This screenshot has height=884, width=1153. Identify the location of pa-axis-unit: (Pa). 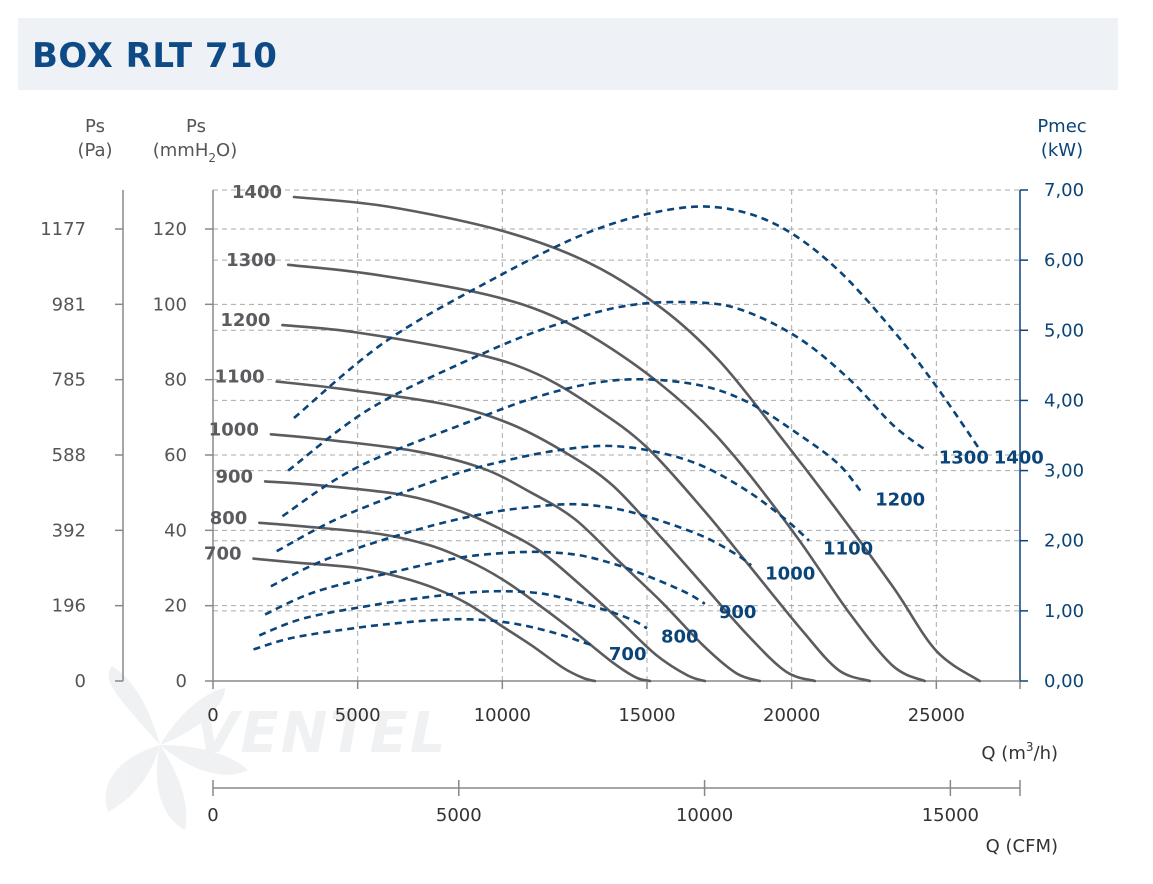
(94, 150).